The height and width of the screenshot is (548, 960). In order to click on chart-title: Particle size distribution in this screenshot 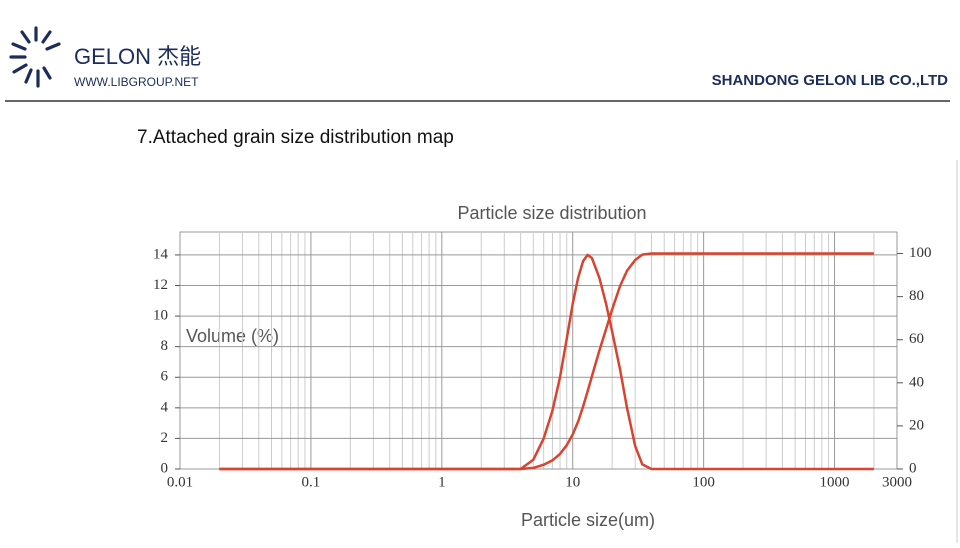, I will do `click(551, 213)`.